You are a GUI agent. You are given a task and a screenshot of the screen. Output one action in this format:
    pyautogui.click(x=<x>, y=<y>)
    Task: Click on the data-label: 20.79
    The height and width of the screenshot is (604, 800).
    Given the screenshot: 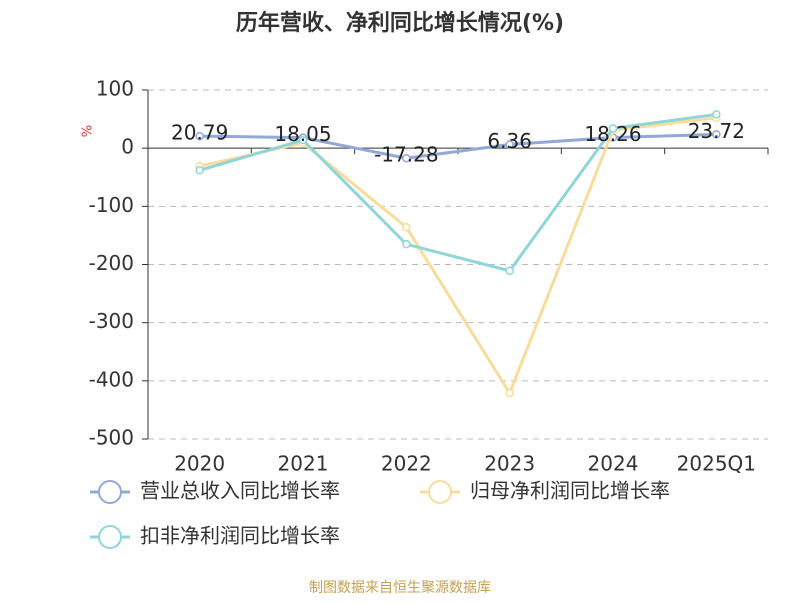 What is the action you would take?
    pyautogui.click(x=199, y=133)
    